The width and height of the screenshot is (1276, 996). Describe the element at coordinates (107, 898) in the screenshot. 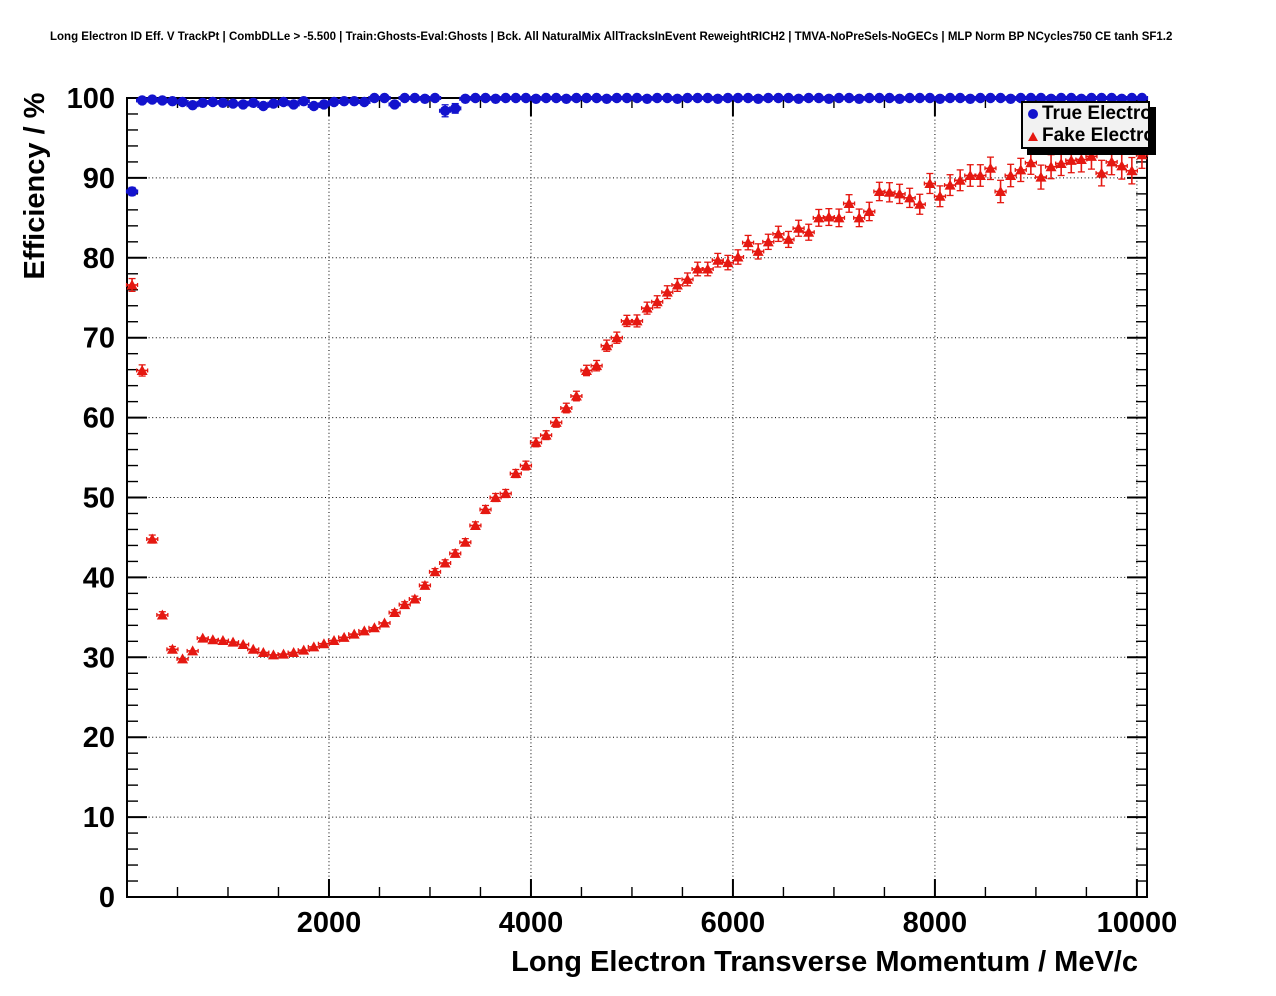

I see `y-tick-label: 0` at that location.